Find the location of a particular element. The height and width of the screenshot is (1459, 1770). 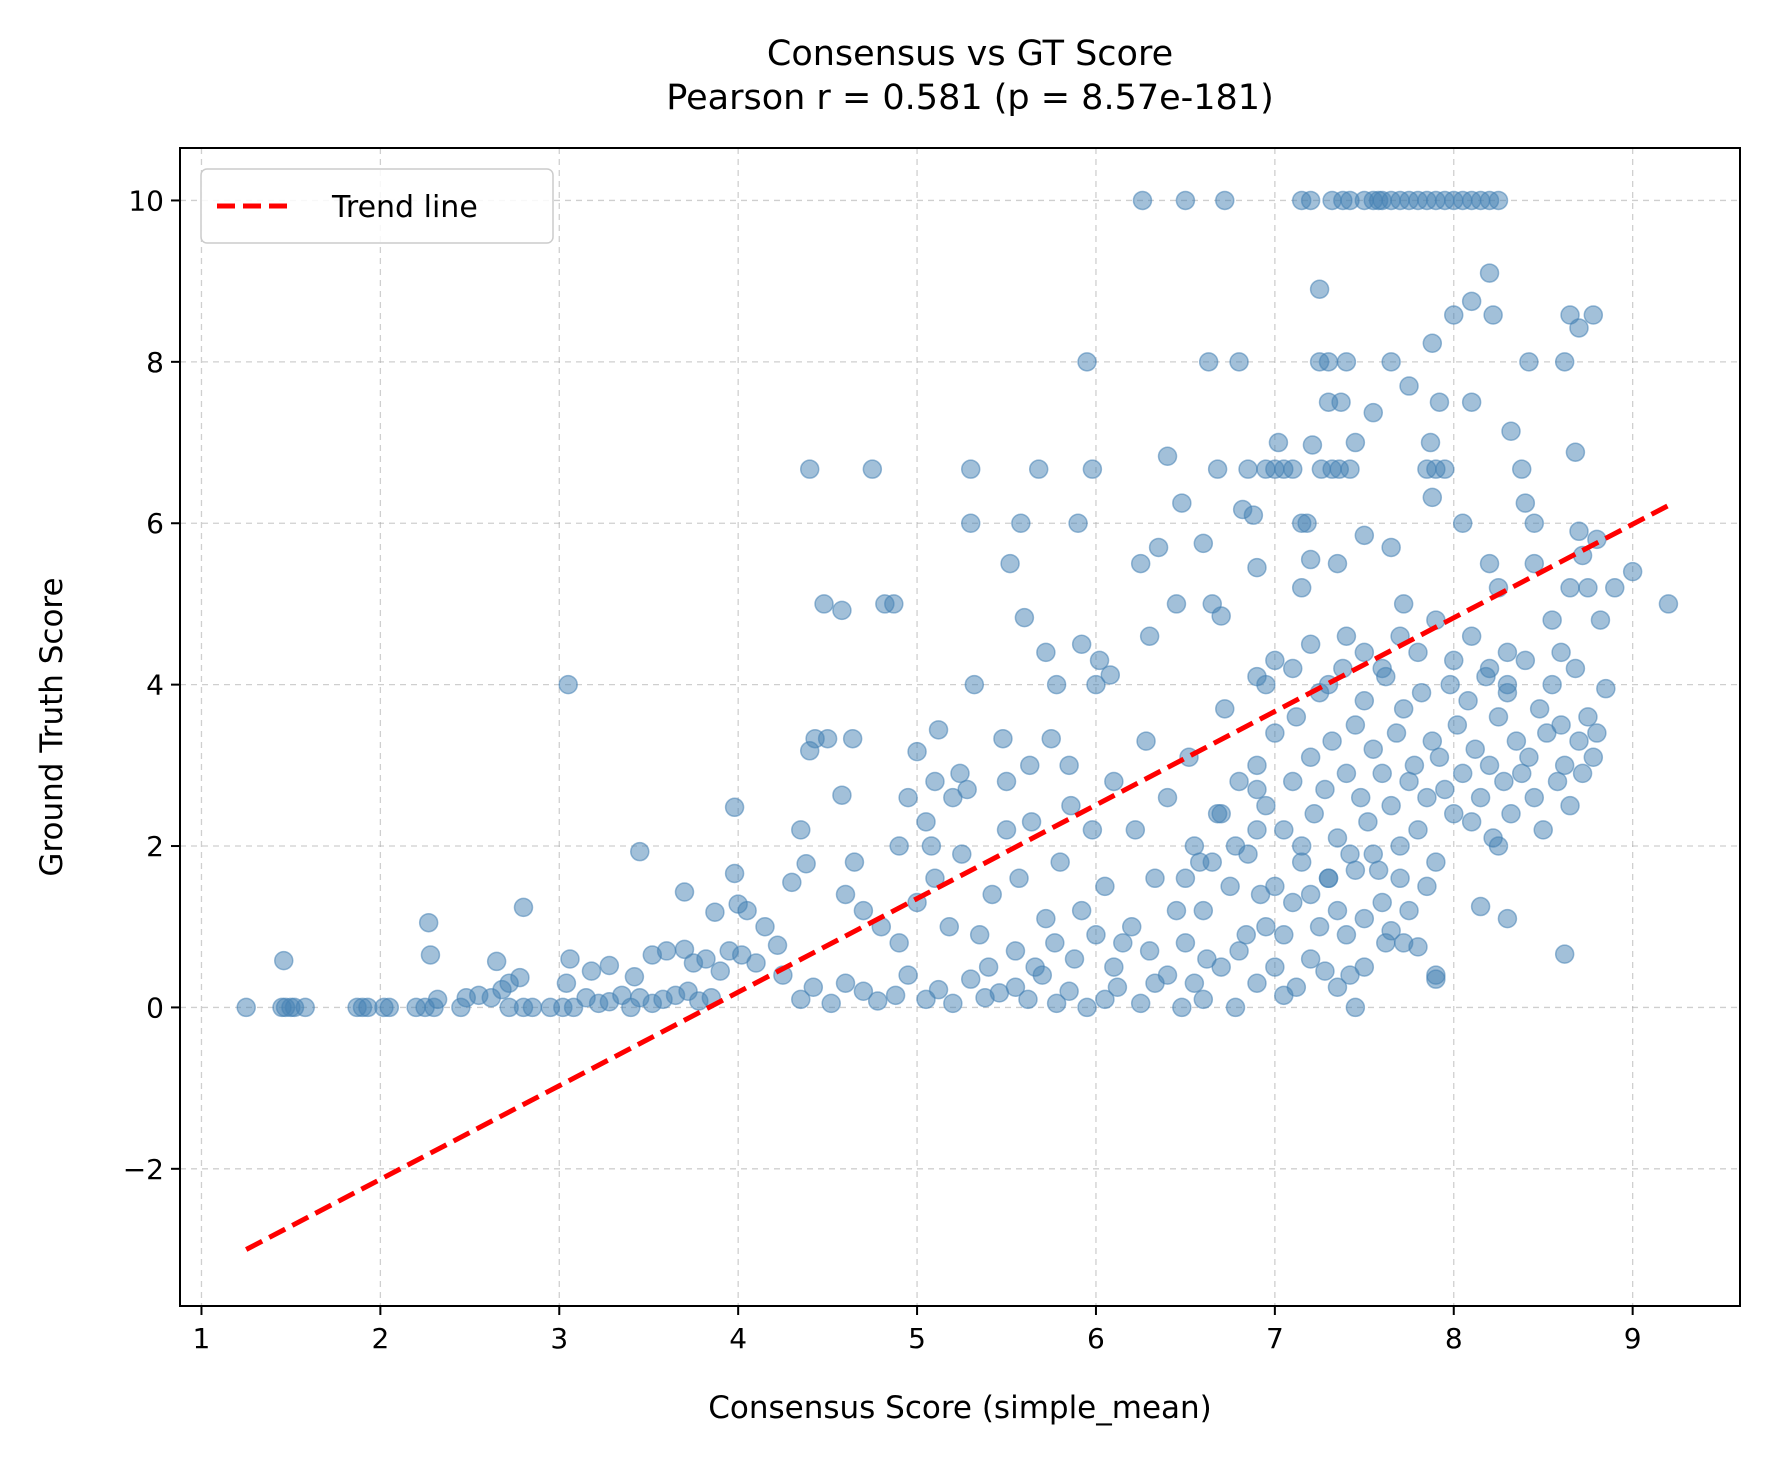

x-tick-label: 5 is located at coordinates (917, 1338).